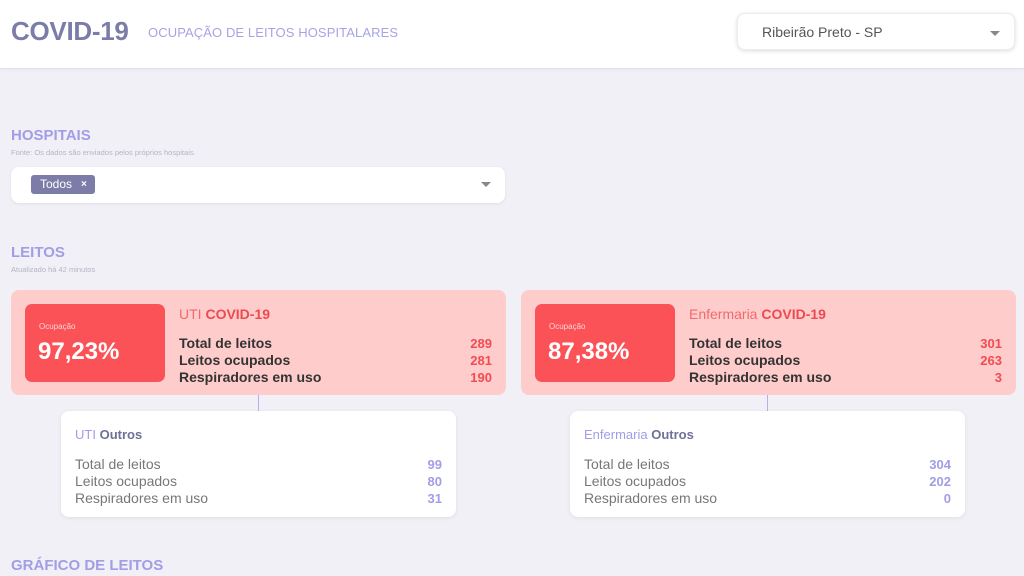  What do you see at coordinates (822, 32) in the screenshot?
I see `city-select-value: Ribeirão Preto - SP` at bounding box center [822, 32].